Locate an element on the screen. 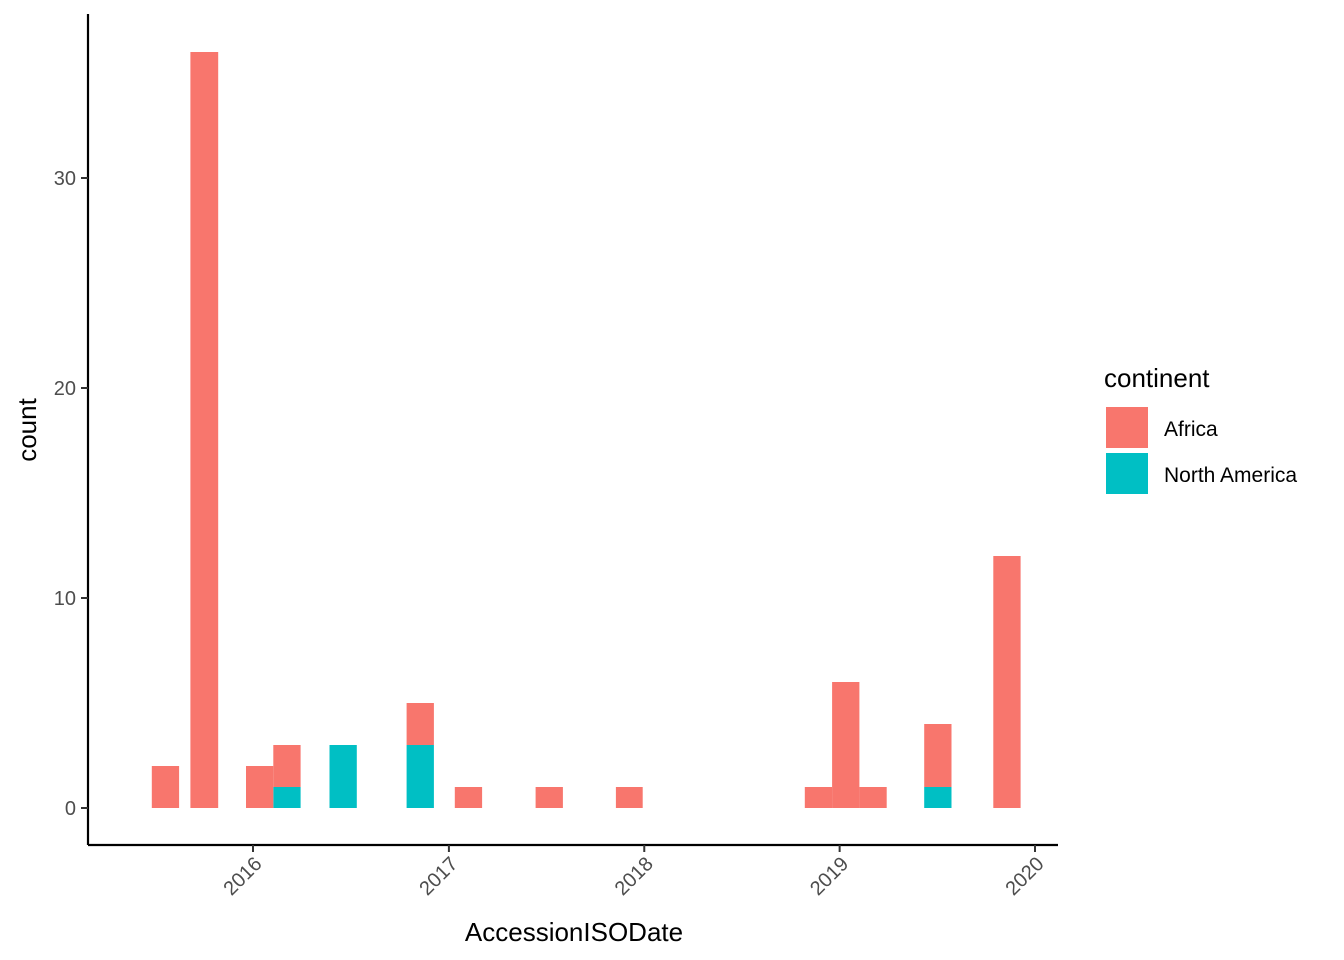 The width and height of the screenshot is (1344, 960). x-tick-label: 2019 is located at coordinates (829, 876).